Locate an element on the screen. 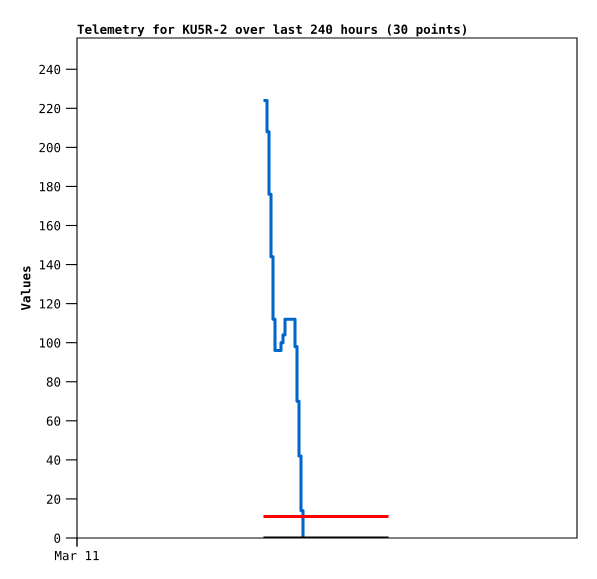  y-tick-label: 220 is located at coordinates (49, 109).